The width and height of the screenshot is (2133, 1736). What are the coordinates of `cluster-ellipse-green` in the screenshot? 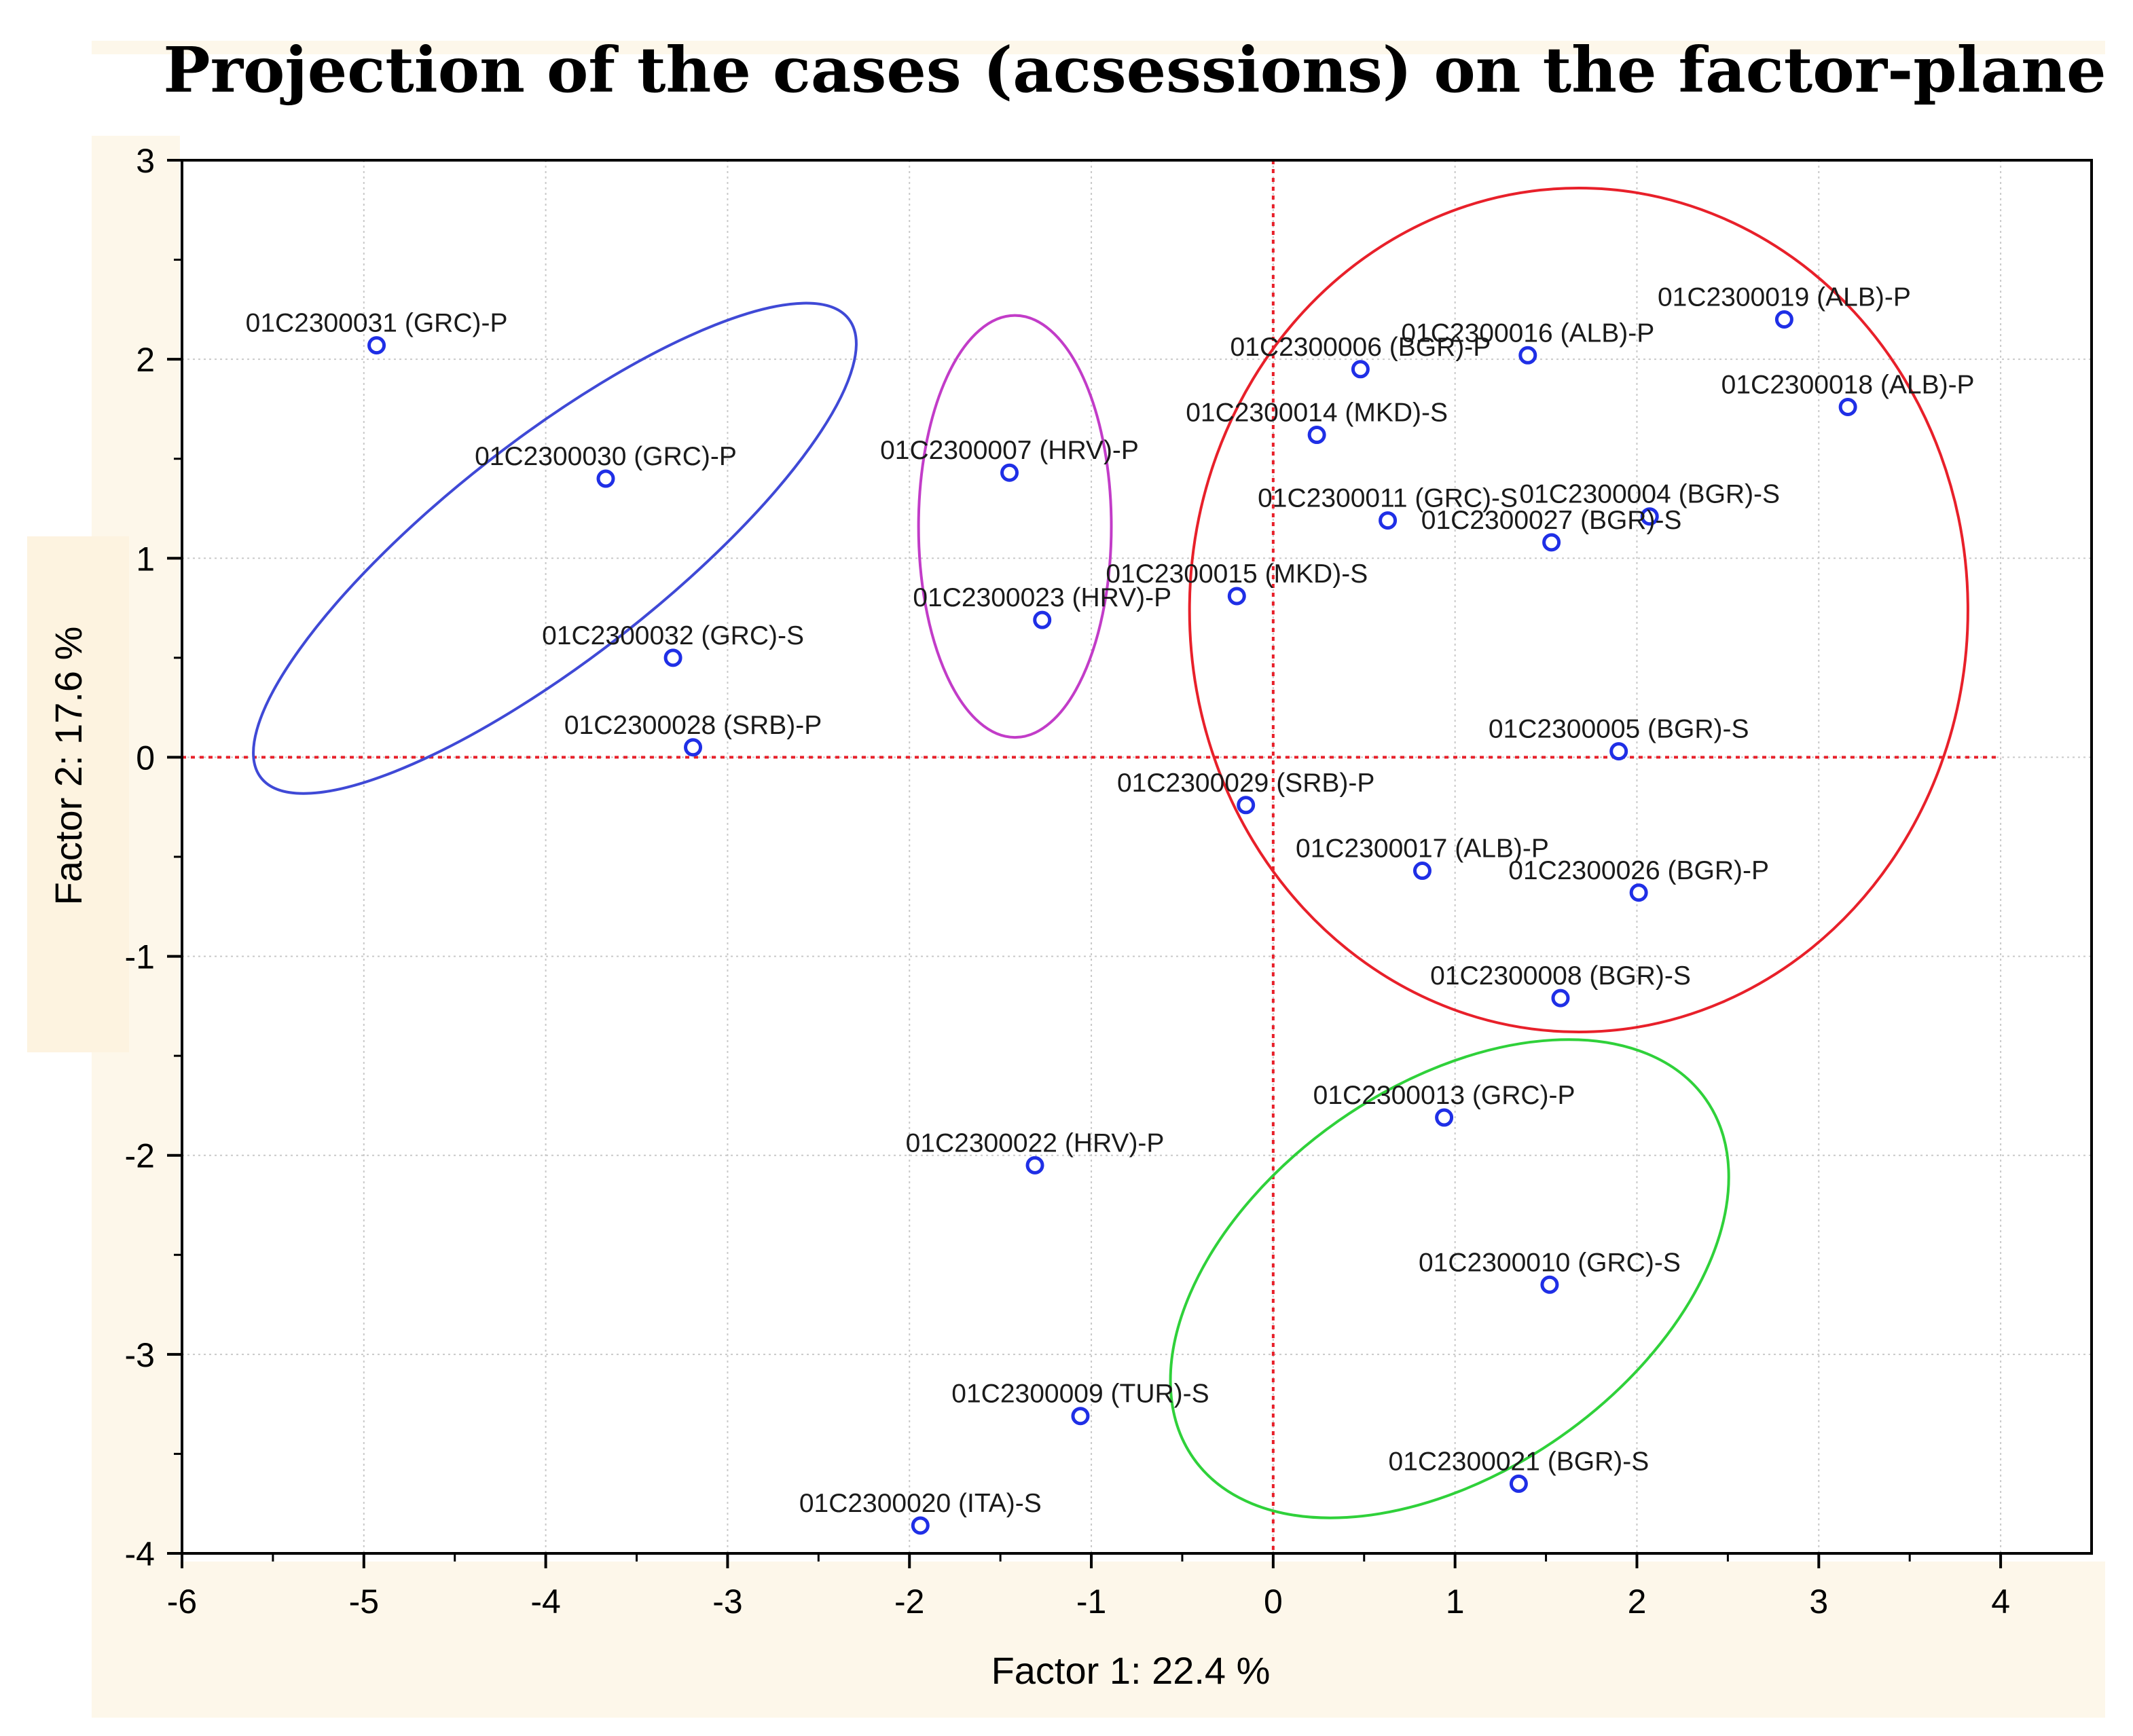 It's located at (1449, 1279).